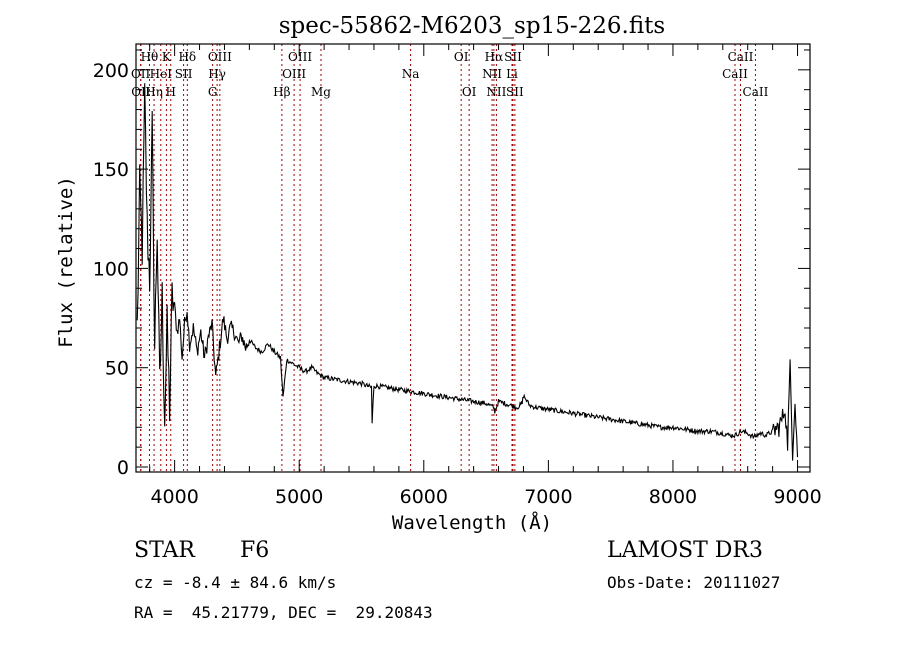  What do you see at coordinates (141, 74) in the screenshot?
I see `spectral-line-label: OII` at bounding box center [141, 74].